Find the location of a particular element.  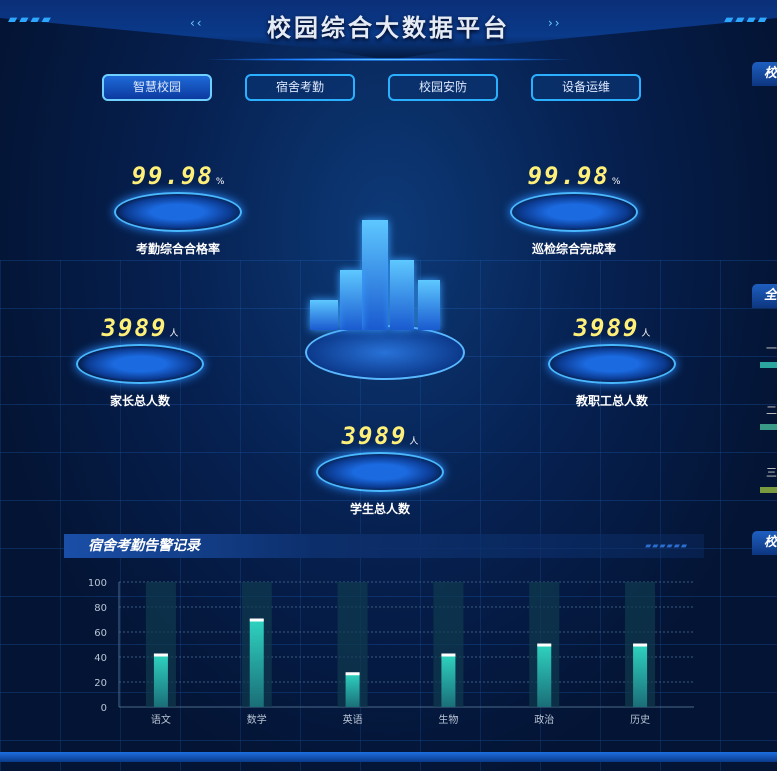

rank-label: 一 is located at coordinates (771, 348).